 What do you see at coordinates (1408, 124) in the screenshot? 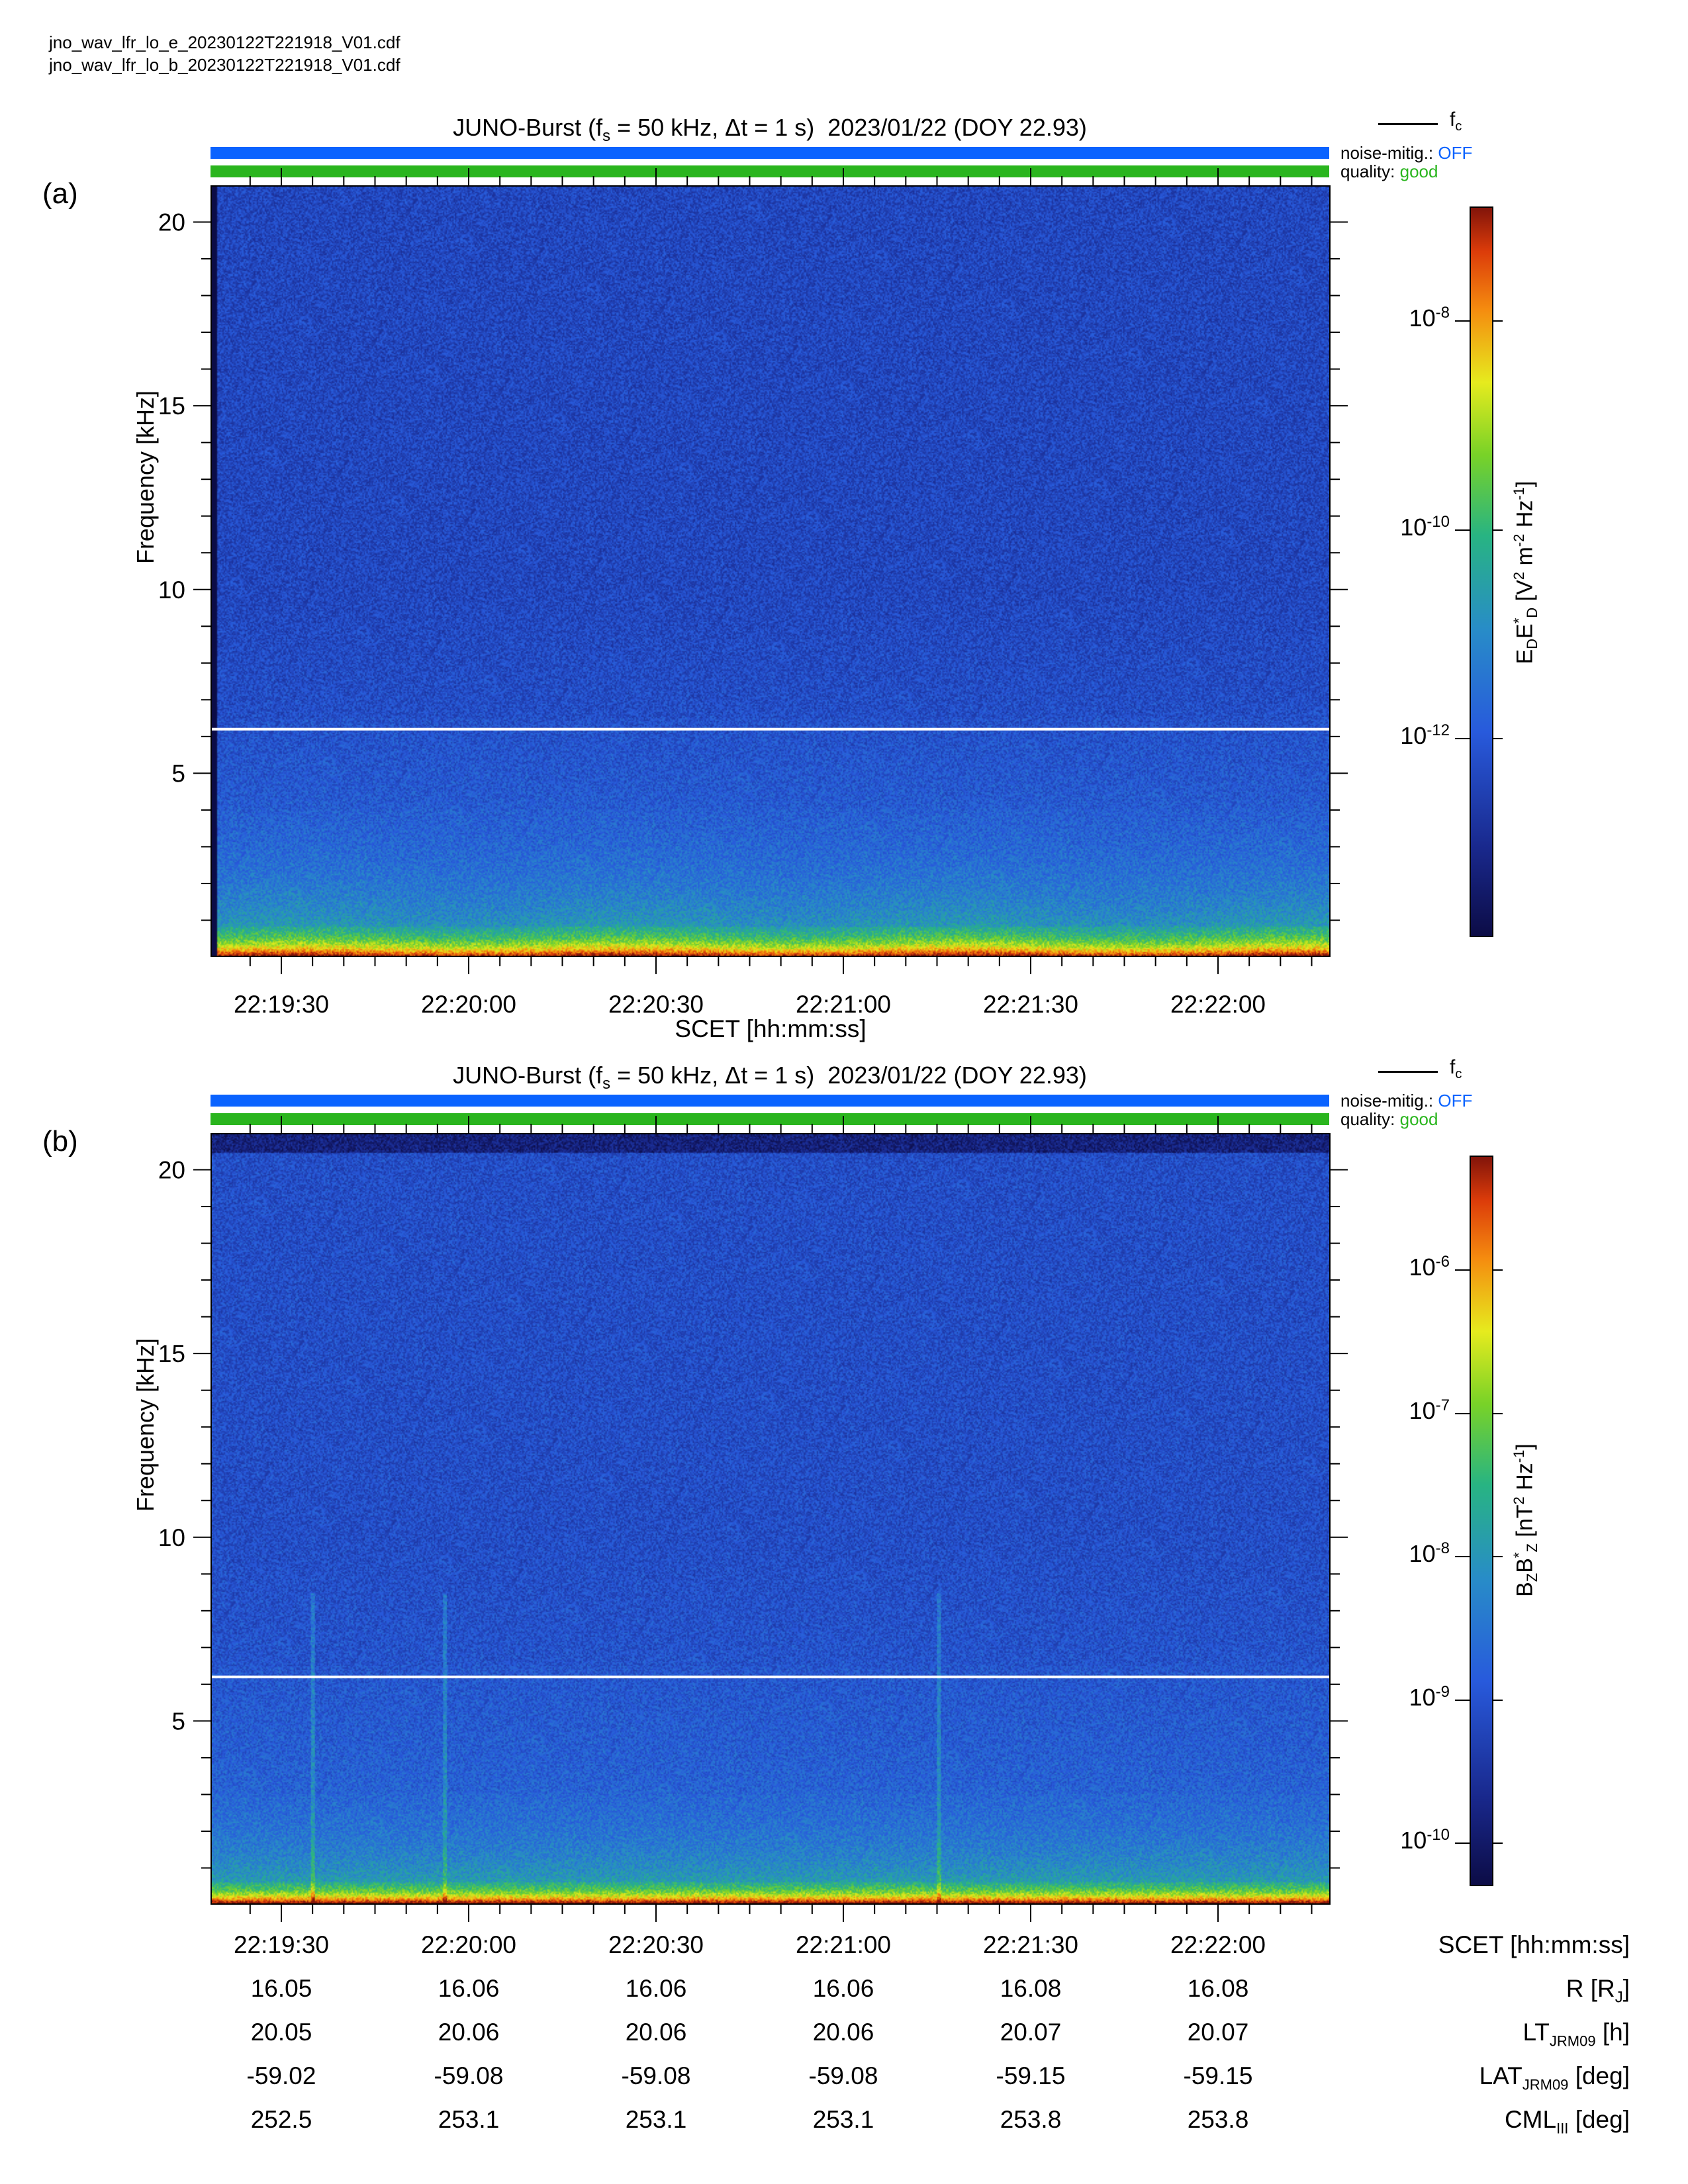
I see `fc-legend-line-a` at bounding box center [1408, 124].